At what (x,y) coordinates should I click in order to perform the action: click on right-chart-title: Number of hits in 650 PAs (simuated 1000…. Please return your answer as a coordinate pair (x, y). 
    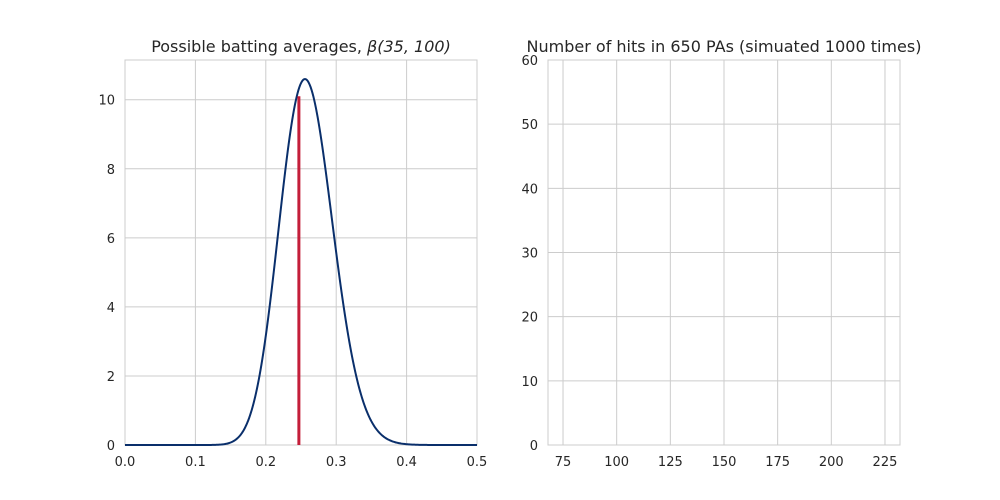
    Looking at the image, I should click on (724, 46).